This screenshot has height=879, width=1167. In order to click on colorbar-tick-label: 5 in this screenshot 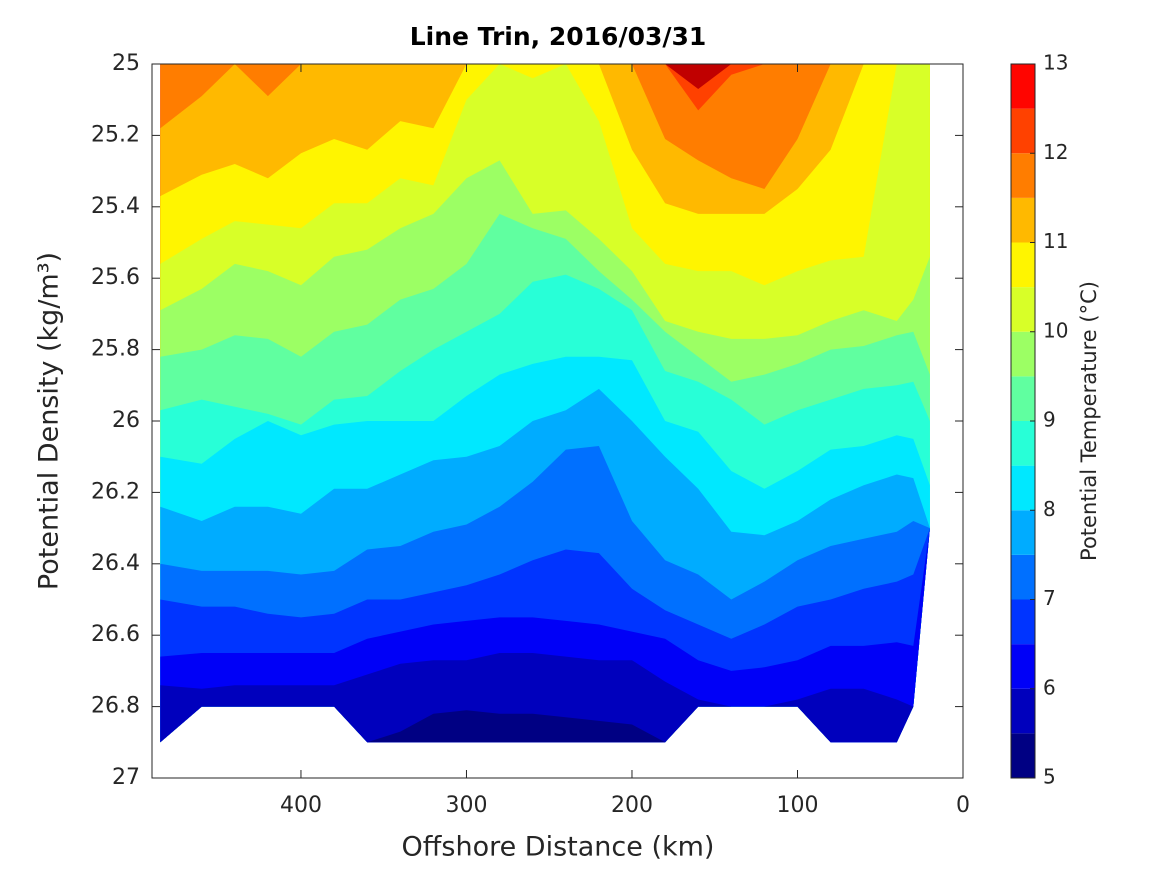, I will do `click(1049, 777)`.